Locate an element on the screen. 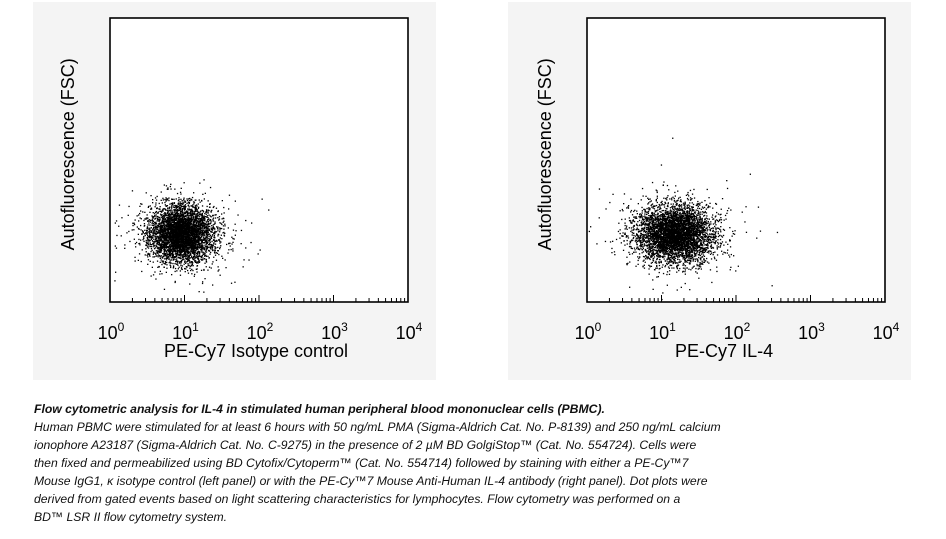  tick-label-exponent: 2 is located at coordinates (270, 327).